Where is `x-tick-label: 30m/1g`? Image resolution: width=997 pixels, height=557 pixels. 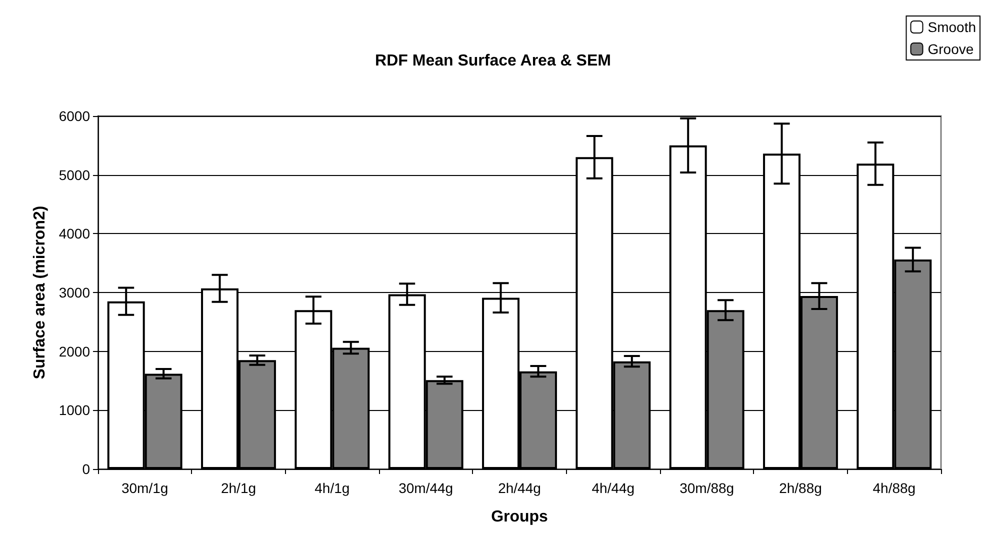 x-tick-label: 30m/1g is located at coordinates (144, 488).